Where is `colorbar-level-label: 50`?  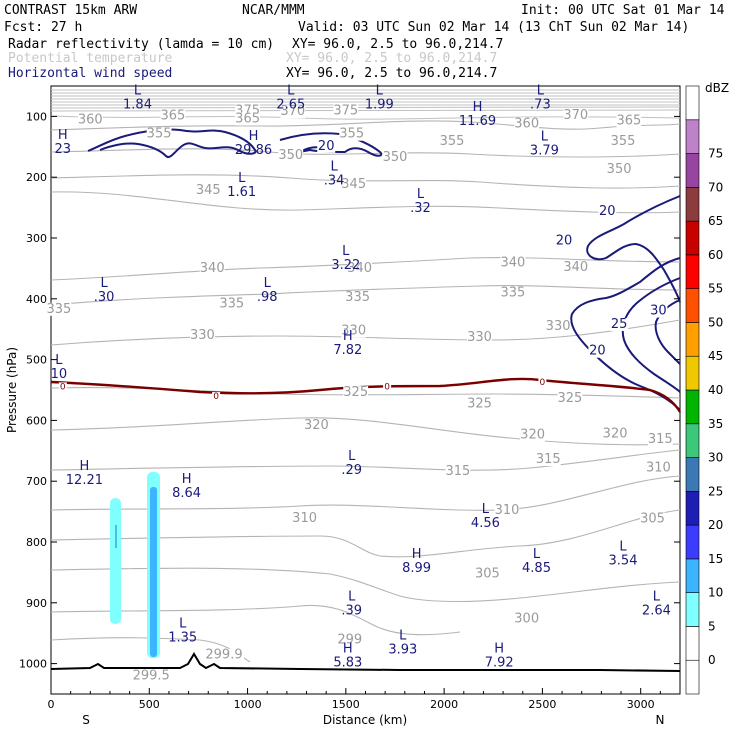 colorbar-level-label: 50 is located at coordinates (715, 322).